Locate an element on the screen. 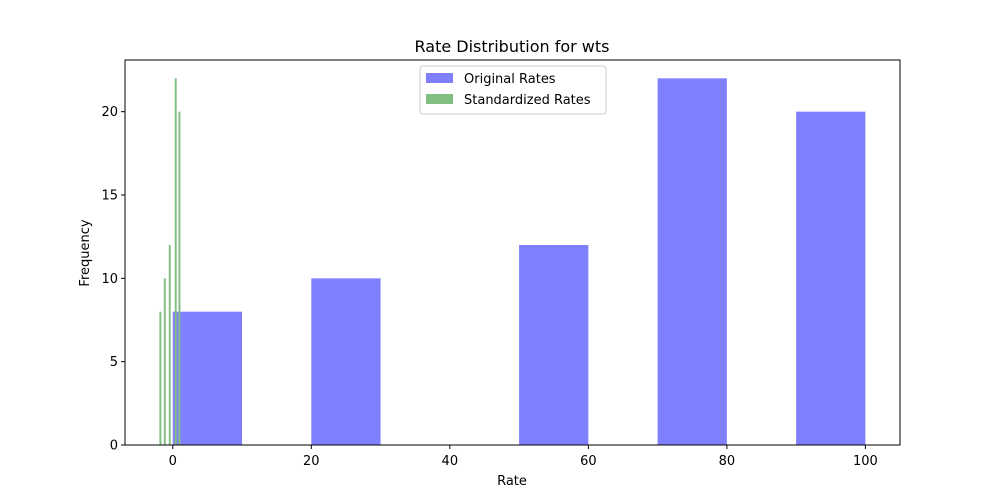 This screenshot has height=504, width=1000. legend: Original Rates Standardized Rates is located at coordinates (513, 90).